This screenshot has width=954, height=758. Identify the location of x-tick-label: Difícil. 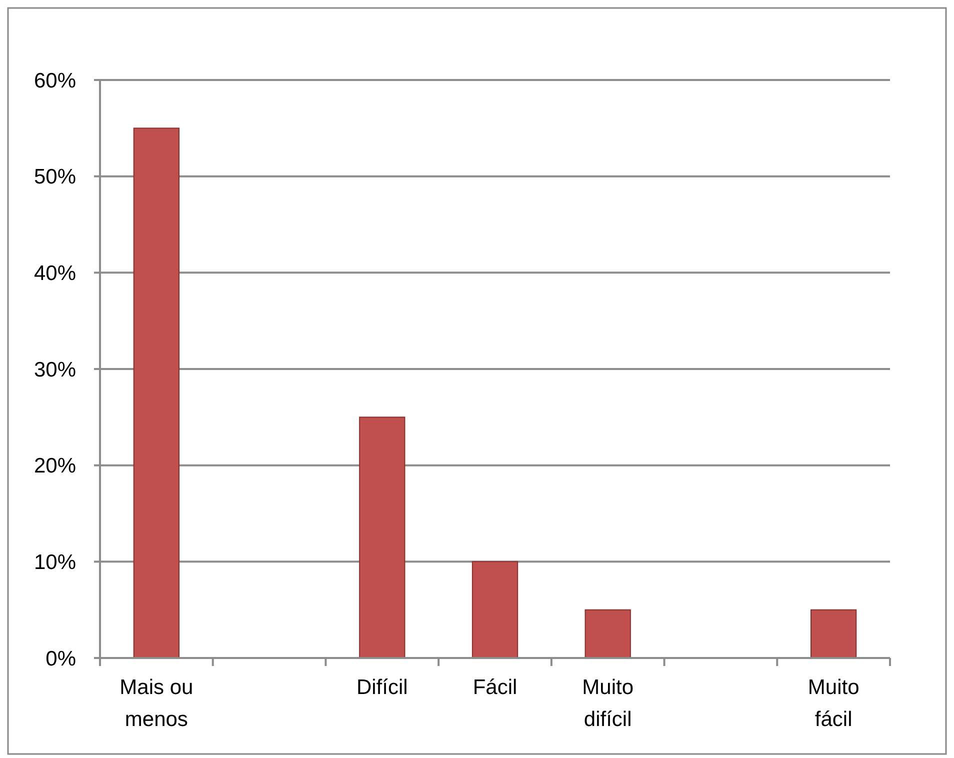
(382, 687).